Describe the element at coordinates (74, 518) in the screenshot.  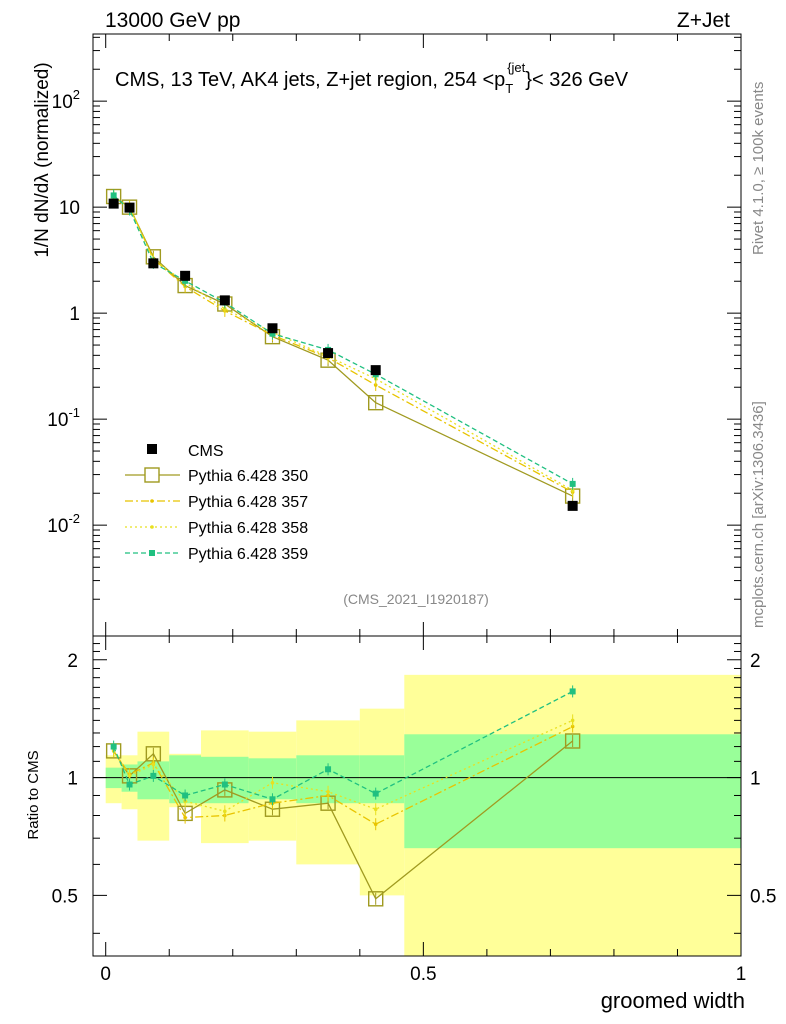
I see `y-tick-label-exp: -2` at that location.